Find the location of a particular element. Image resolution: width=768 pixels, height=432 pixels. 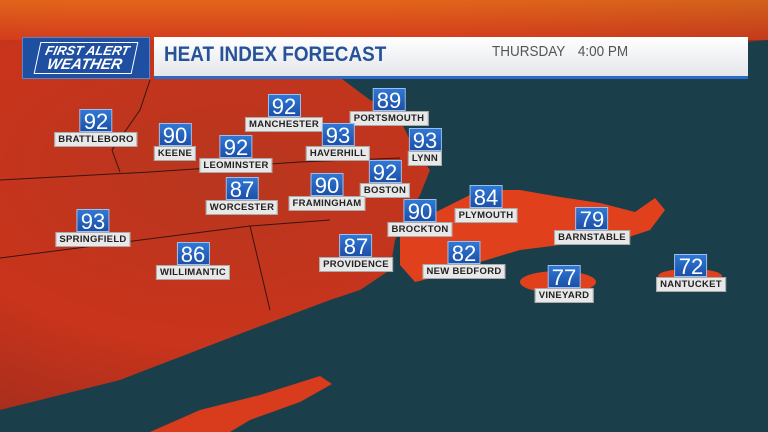

station-marker: 92 MANCHESTER is located at coordinates (284, 113).